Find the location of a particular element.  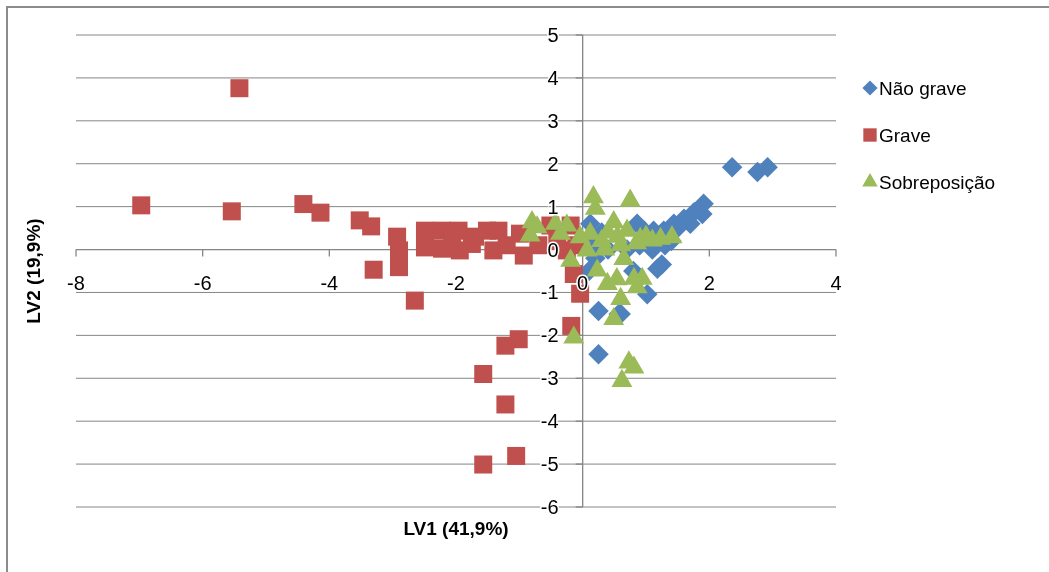

legend-label: Não grave is located at coordinates (923, 88).